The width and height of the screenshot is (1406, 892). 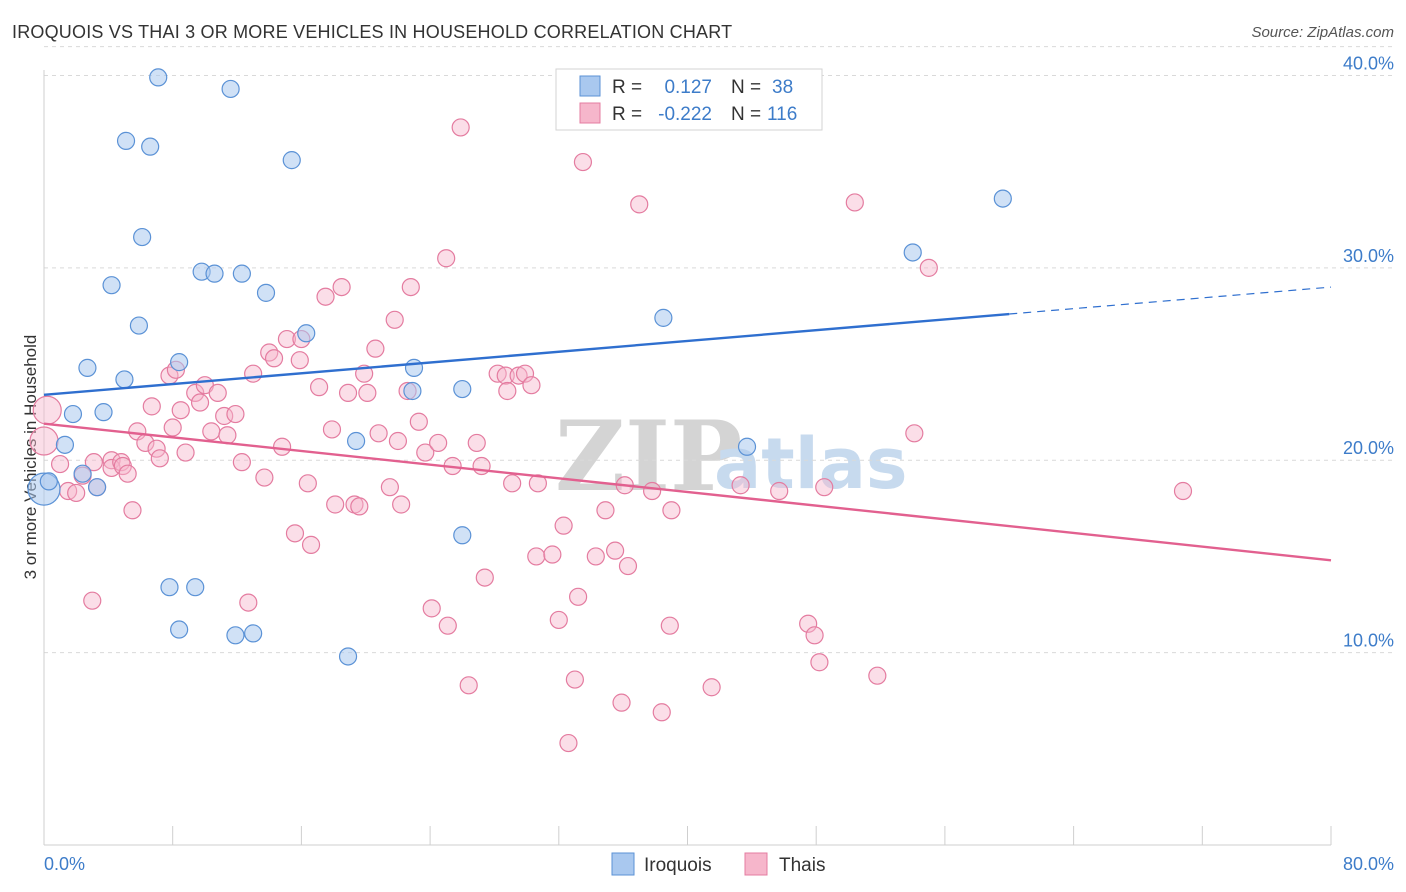 I want to click on legend-n-label-2: N =, so click(x=746, y=114).